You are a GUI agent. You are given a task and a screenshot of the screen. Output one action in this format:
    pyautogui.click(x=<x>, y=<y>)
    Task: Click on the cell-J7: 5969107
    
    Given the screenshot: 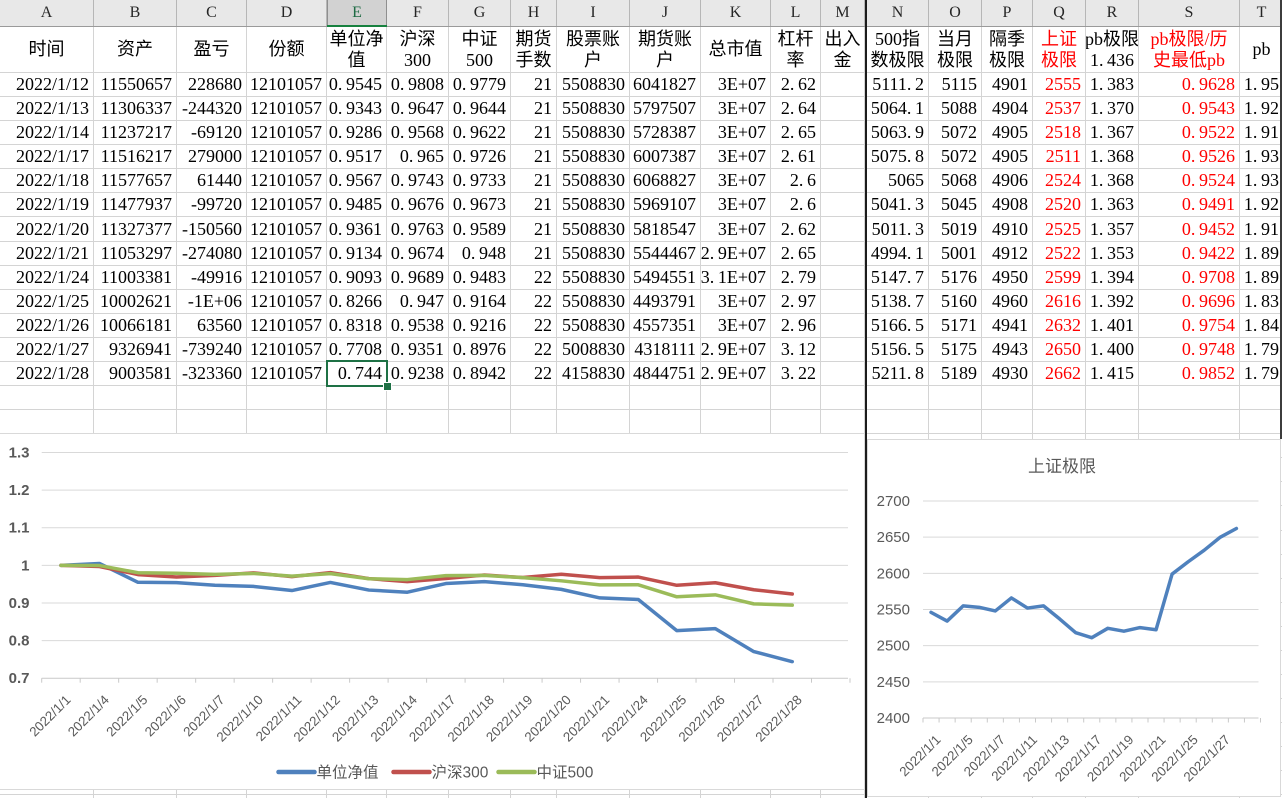 What is the action you would take?
    pyautogui.click(x=665, y=205)
    